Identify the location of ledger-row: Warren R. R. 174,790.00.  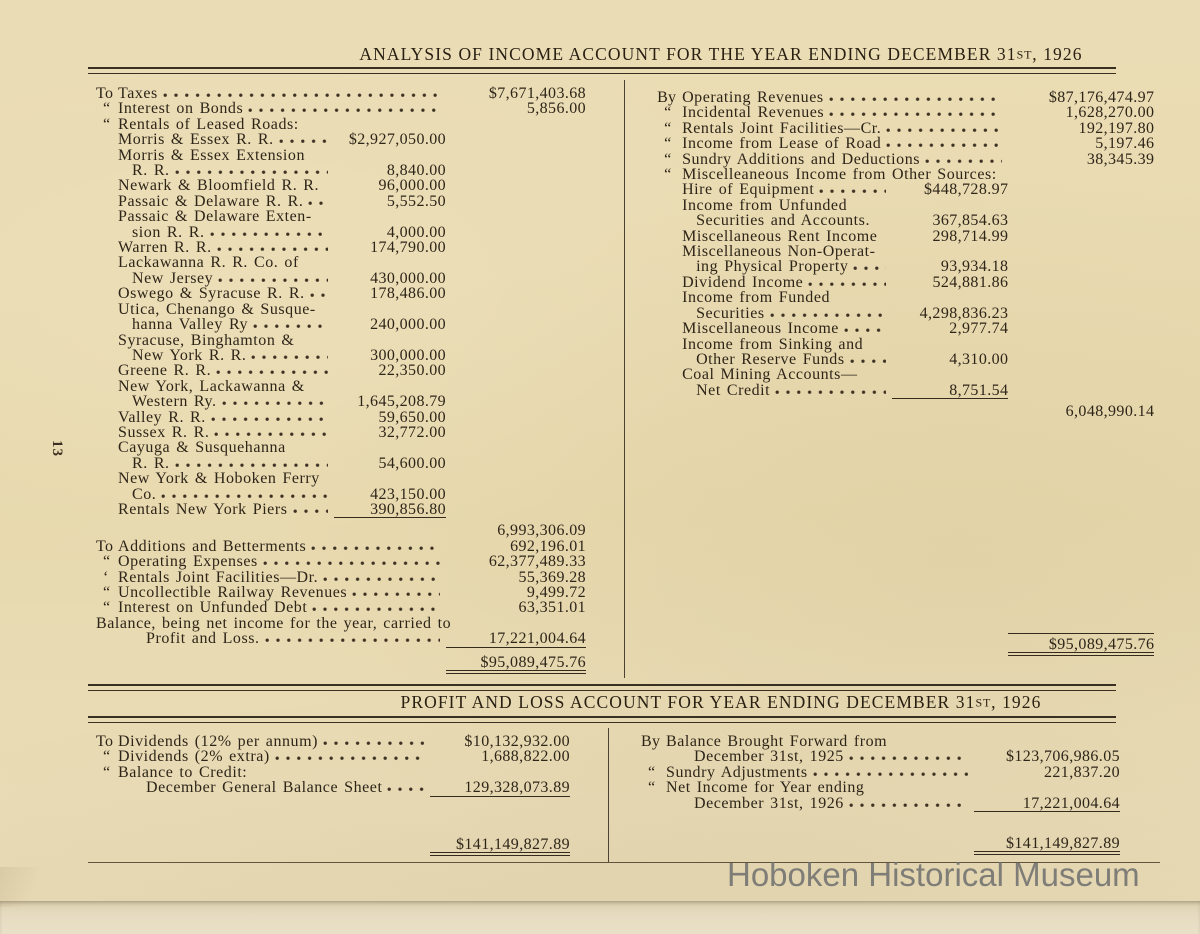
(341, 248).